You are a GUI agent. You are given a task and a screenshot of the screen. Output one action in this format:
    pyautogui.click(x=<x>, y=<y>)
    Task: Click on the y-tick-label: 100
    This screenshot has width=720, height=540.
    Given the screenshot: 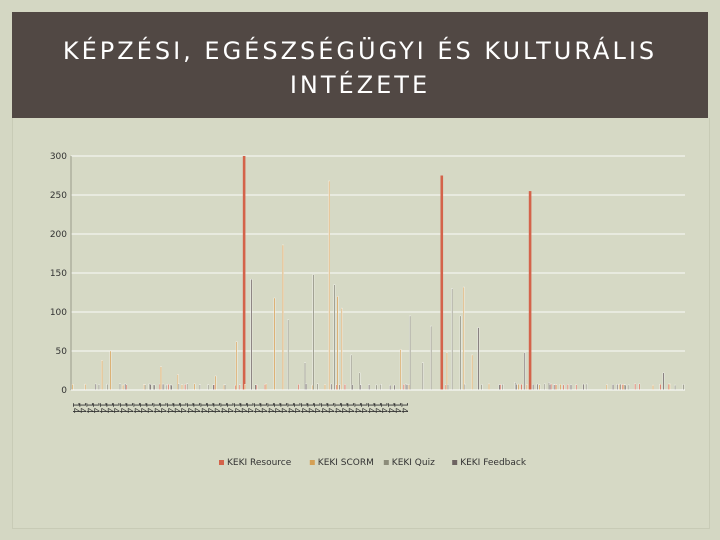 What is the action you would take?
    pyautogui.click(x=58, y=313)
    